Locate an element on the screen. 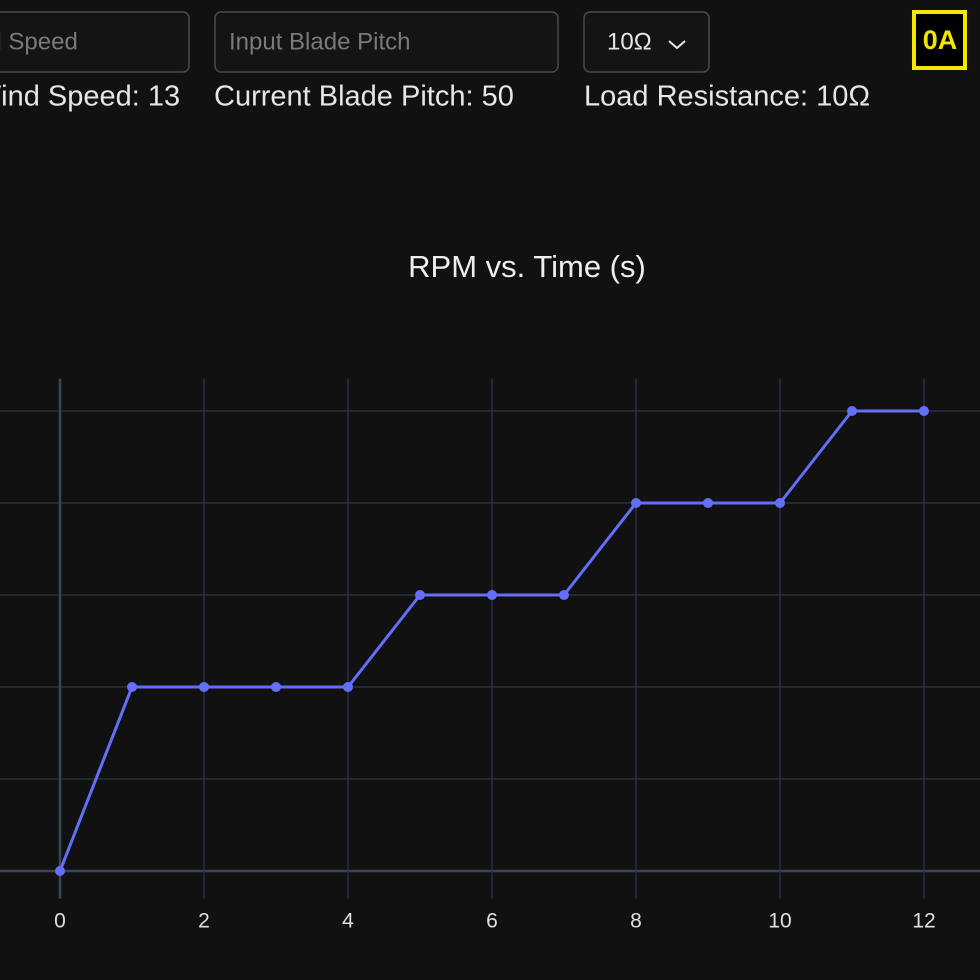 This screenshot has width=980, height=980. x-tick-label: 4 is located at coordinates (348, 921).